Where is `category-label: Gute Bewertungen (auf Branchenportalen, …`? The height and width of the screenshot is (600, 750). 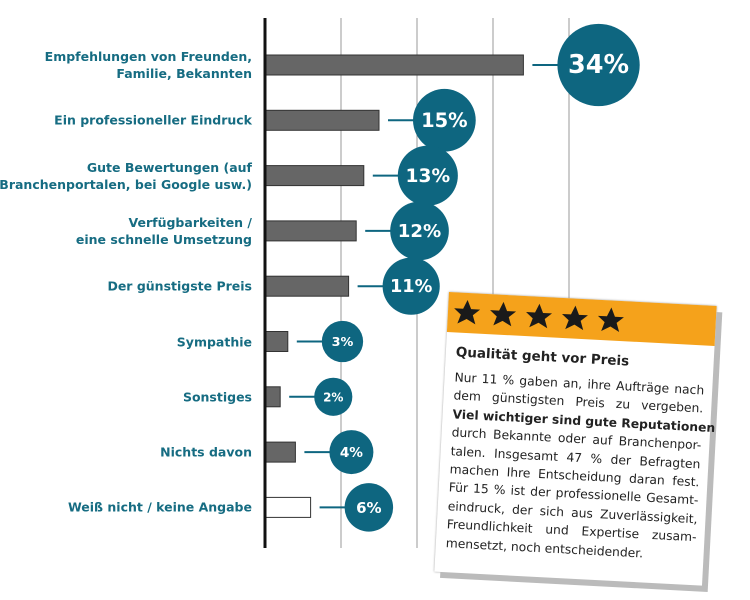 category-label: Gute Bewertungen (auf Branchenportalen, … is located at coordinates (126, 175).